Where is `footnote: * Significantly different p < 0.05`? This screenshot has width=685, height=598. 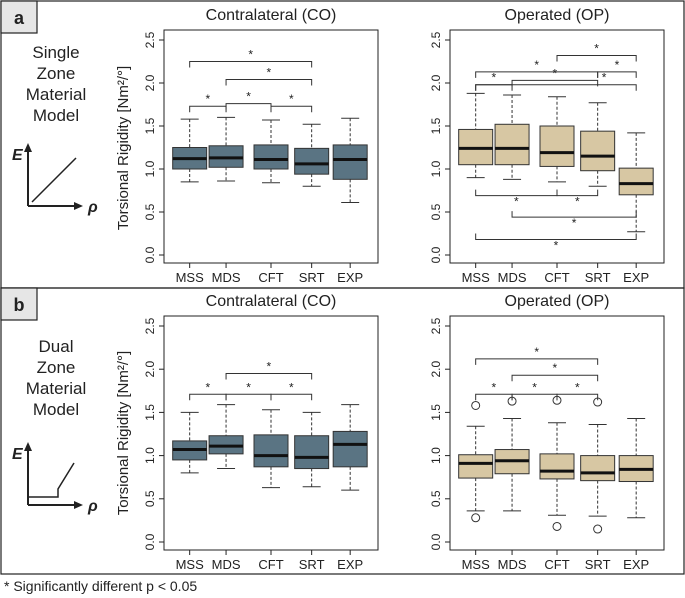 footnote: * Significantly different p < 0.05 is located at coordinates (101, 586).